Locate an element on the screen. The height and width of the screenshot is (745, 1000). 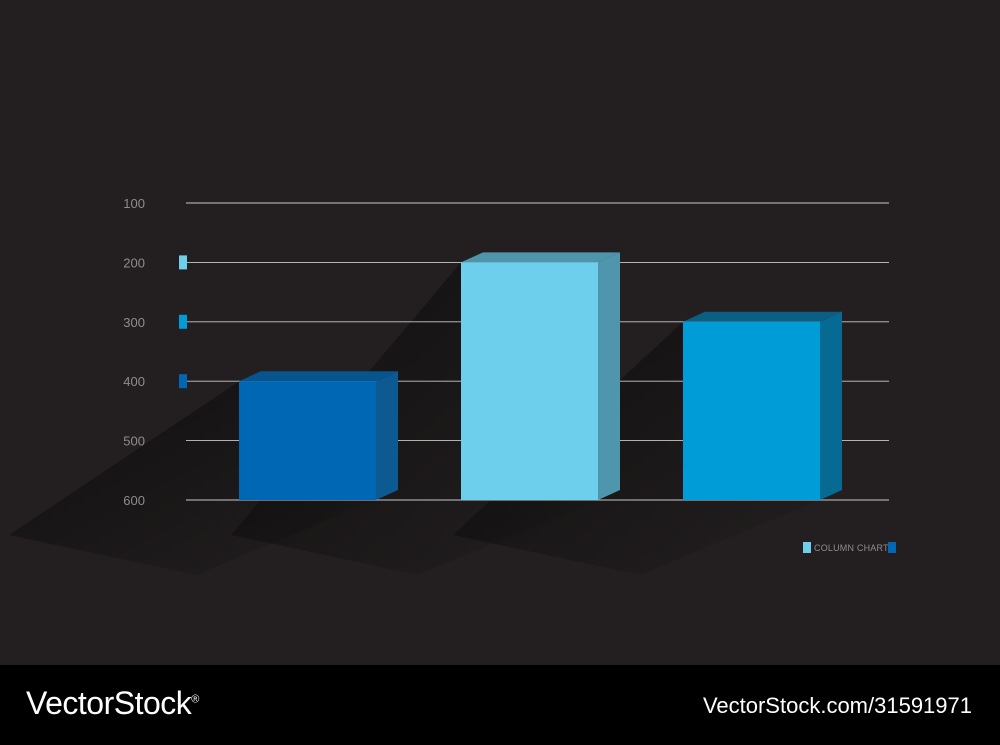
registered-mark: ® is located at coordinates (195, 699).